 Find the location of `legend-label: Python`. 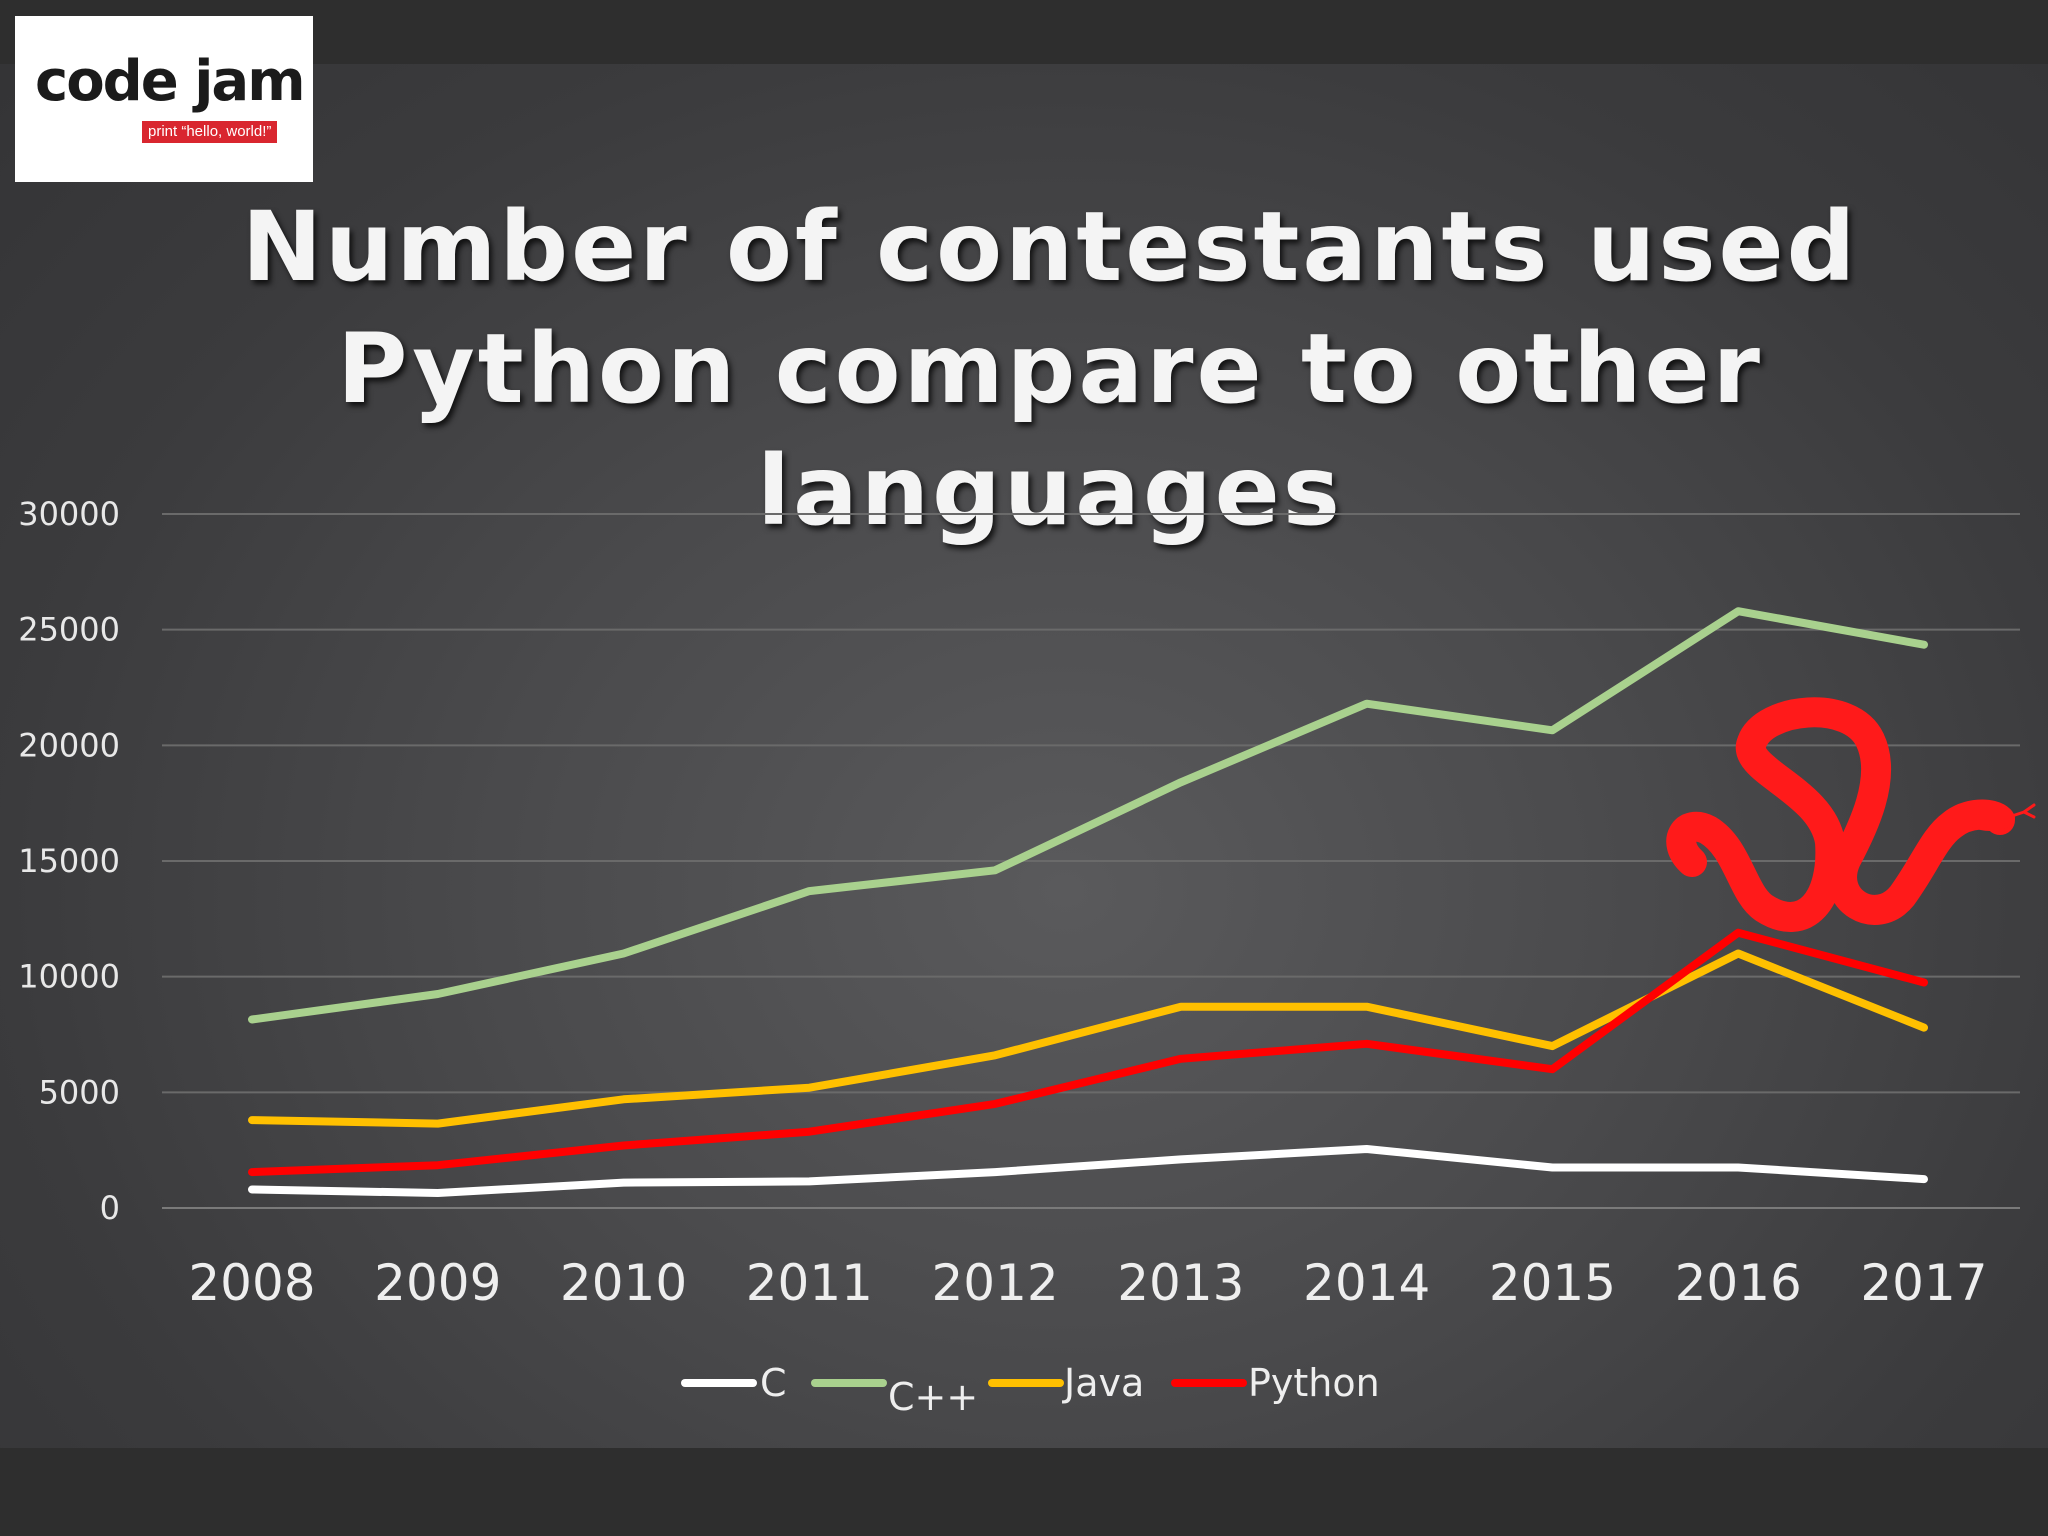

legend-label: Python is located at coordinates (1314, 1383).